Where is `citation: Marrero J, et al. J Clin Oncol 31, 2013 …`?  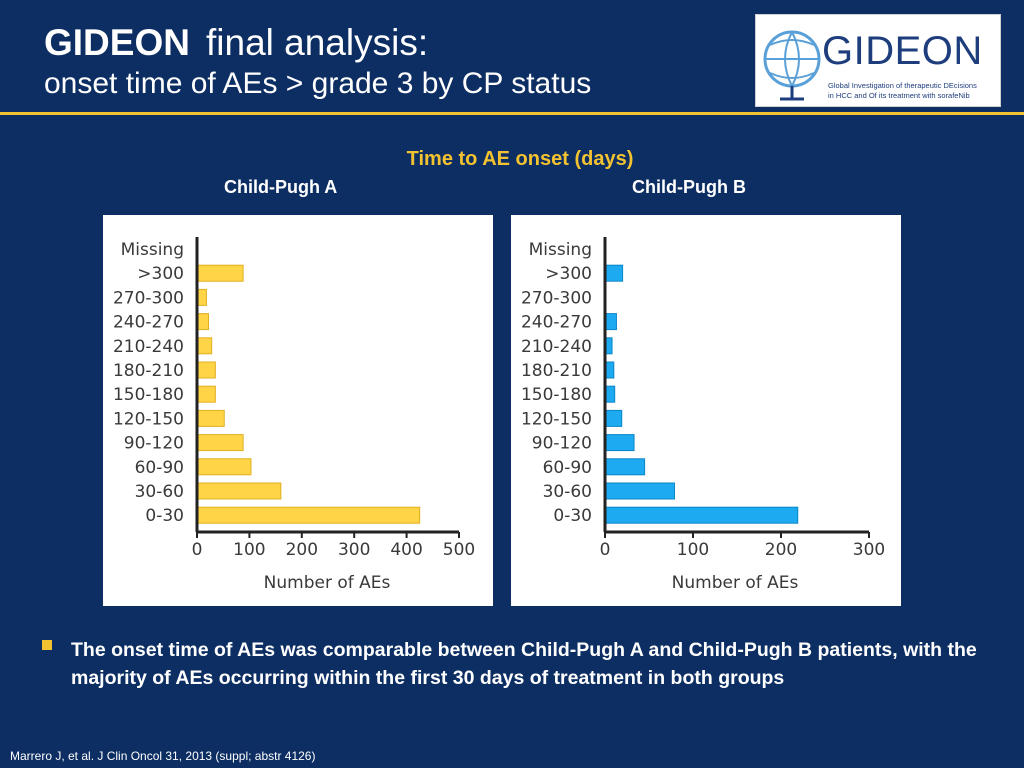 citation: Marrero J, et al. J Clin Oncol 31, 2013 … is located at coordinates (163, 756).